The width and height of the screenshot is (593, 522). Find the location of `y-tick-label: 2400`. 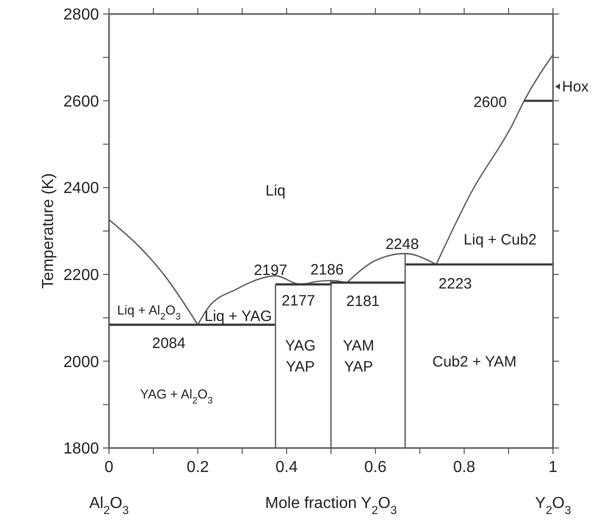

y-tick-label: 2400 is located at coordinates (81, 189).